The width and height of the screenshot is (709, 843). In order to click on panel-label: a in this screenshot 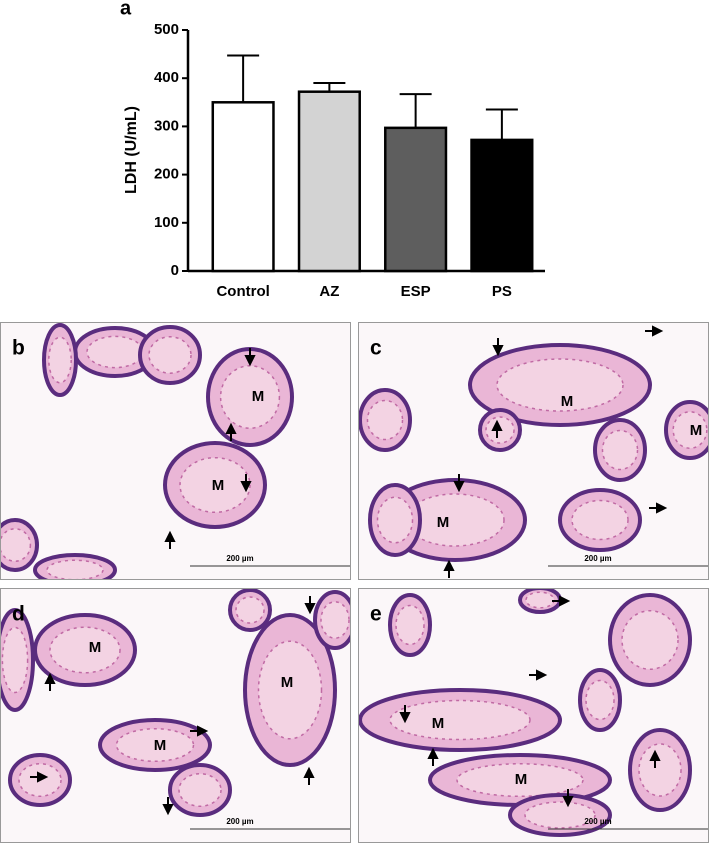, I will do `click(126, 9)`.